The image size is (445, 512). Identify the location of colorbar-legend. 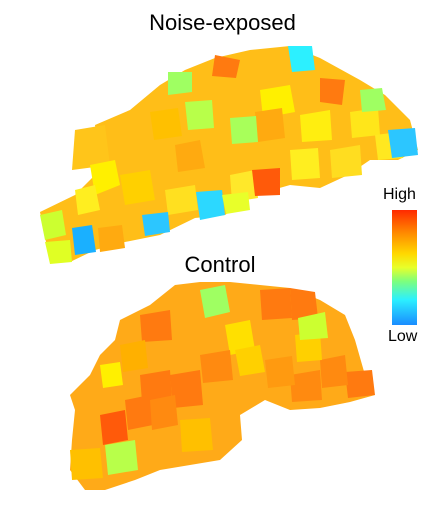
(404, 267).